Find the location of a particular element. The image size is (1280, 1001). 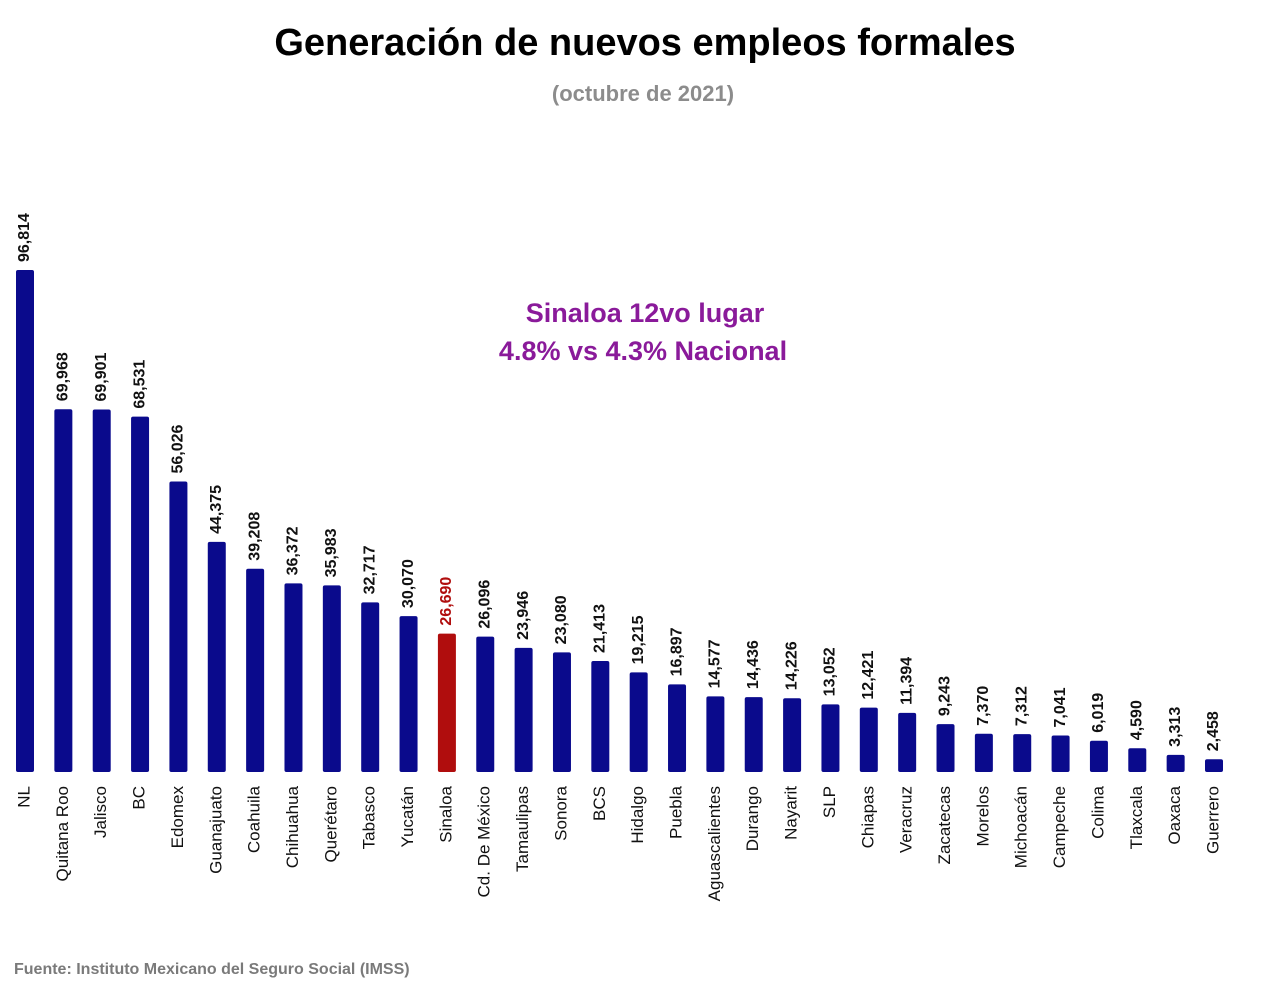

x-tick-label: Veracruz is located at coordinates (906, 819).